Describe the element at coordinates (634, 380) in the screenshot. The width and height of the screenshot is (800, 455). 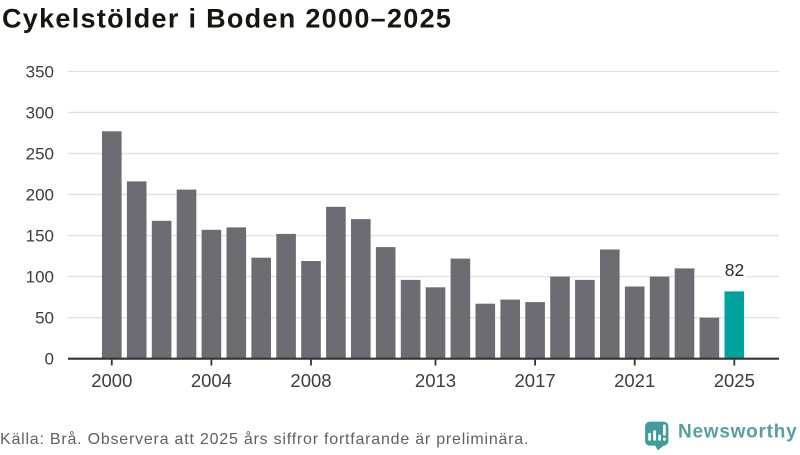
I see `svg-text: 2021` at that location.